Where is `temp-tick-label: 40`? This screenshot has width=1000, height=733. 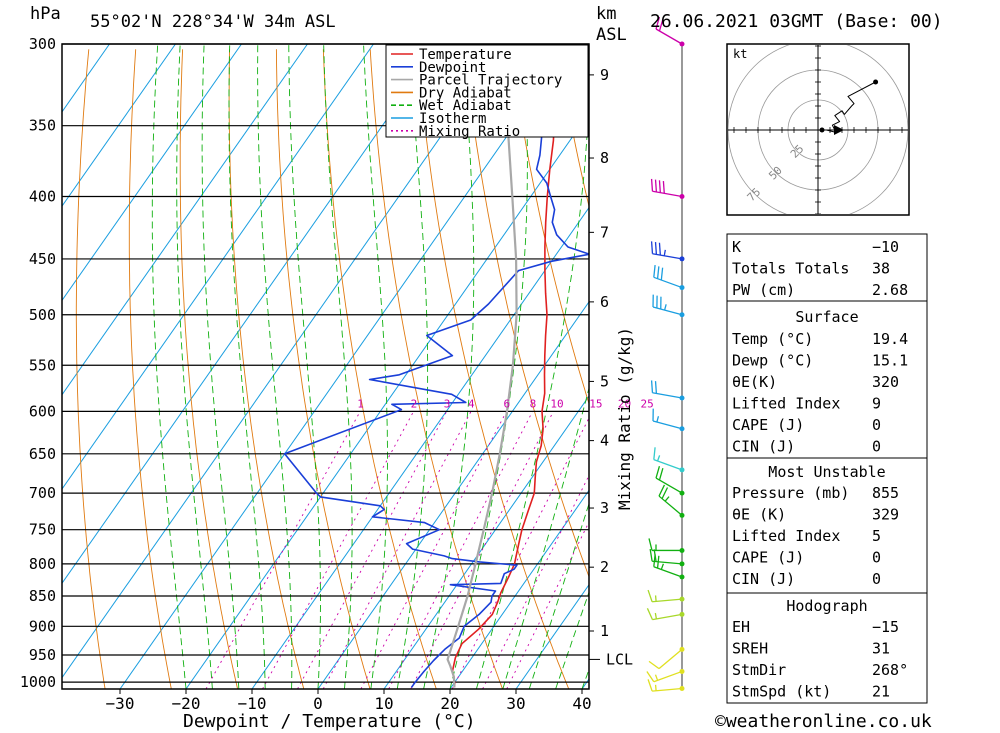 temp-tick-label: 40 is located at coordinates (581, 703).